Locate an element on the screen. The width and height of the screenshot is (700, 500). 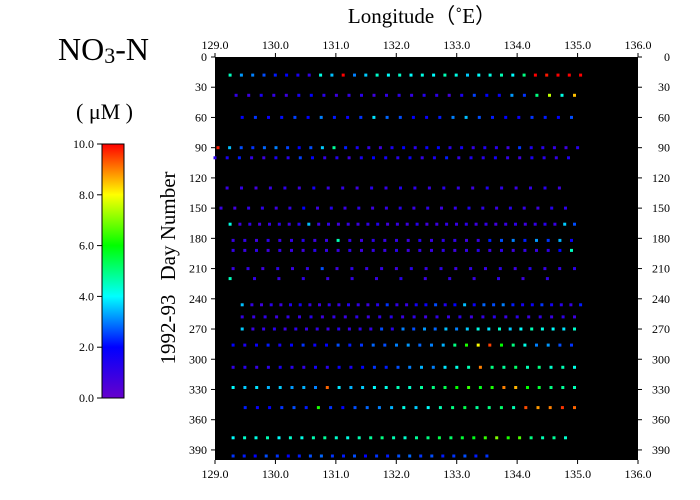
x-tick-label-bottom: 134.0 is located at coordinates (517, 474).